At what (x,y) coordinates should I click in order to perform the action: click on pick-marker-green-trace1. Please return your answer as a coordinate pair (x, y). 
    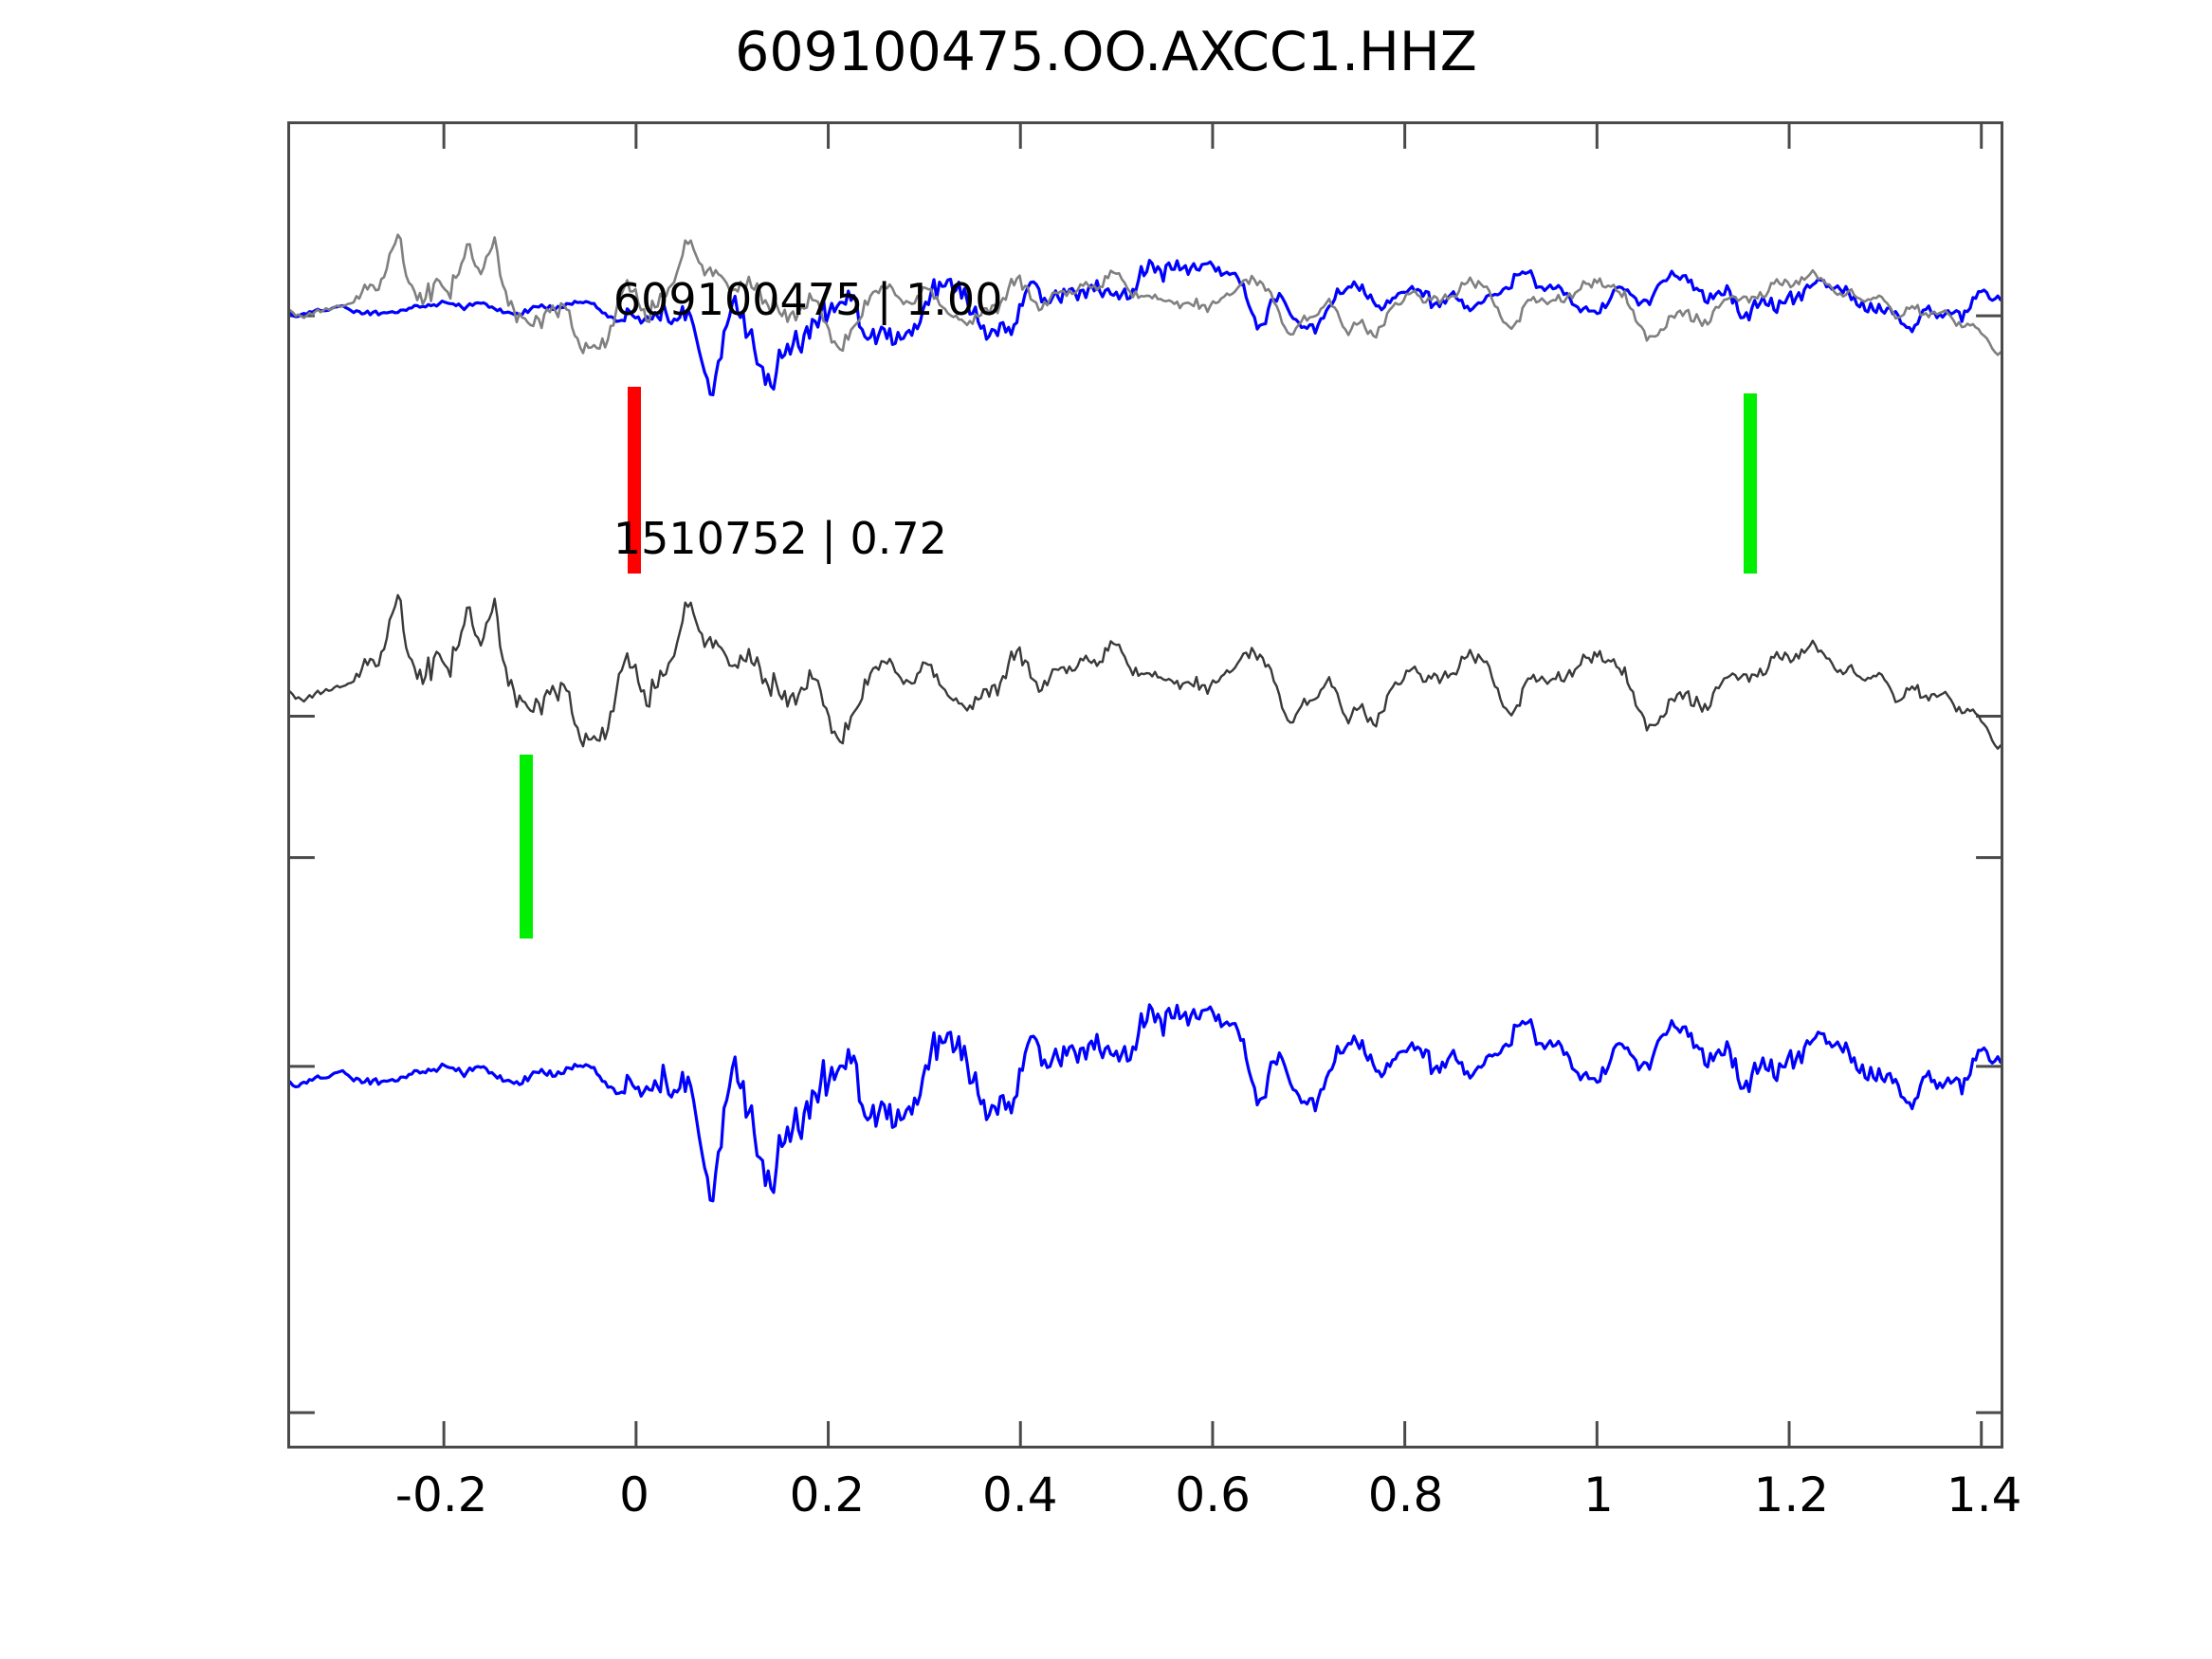
    Looking at the image, I should click on (1750, 483).